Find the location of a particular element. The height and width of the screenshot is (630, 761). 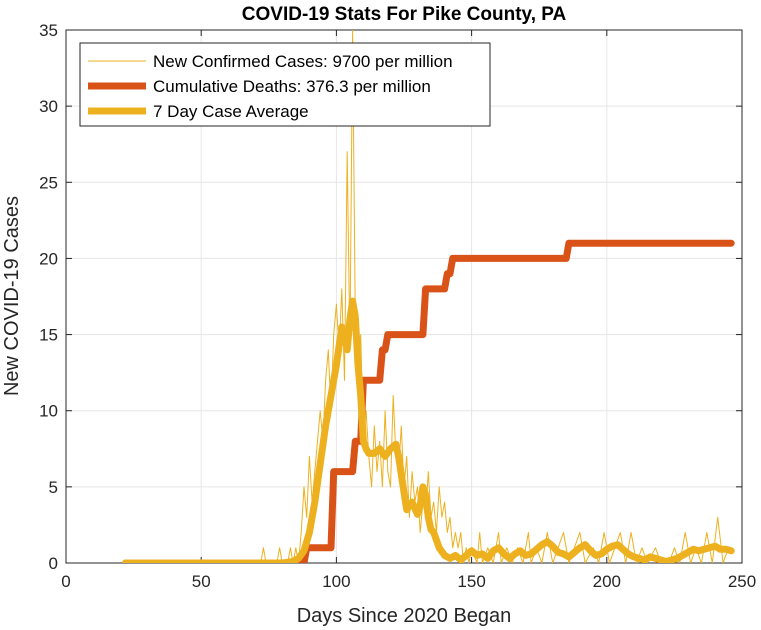

legend-box is located at coordinates (285, 84).